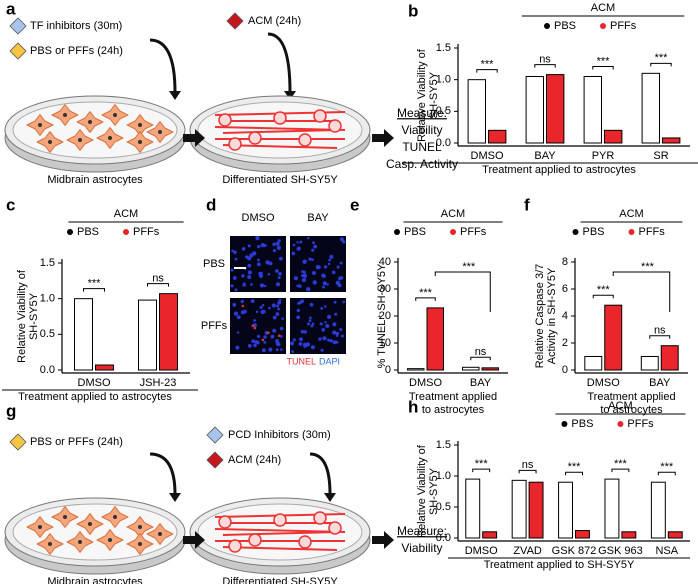 The image size is (698, 584). I want to click on panel-label: a, so click(11, 9).